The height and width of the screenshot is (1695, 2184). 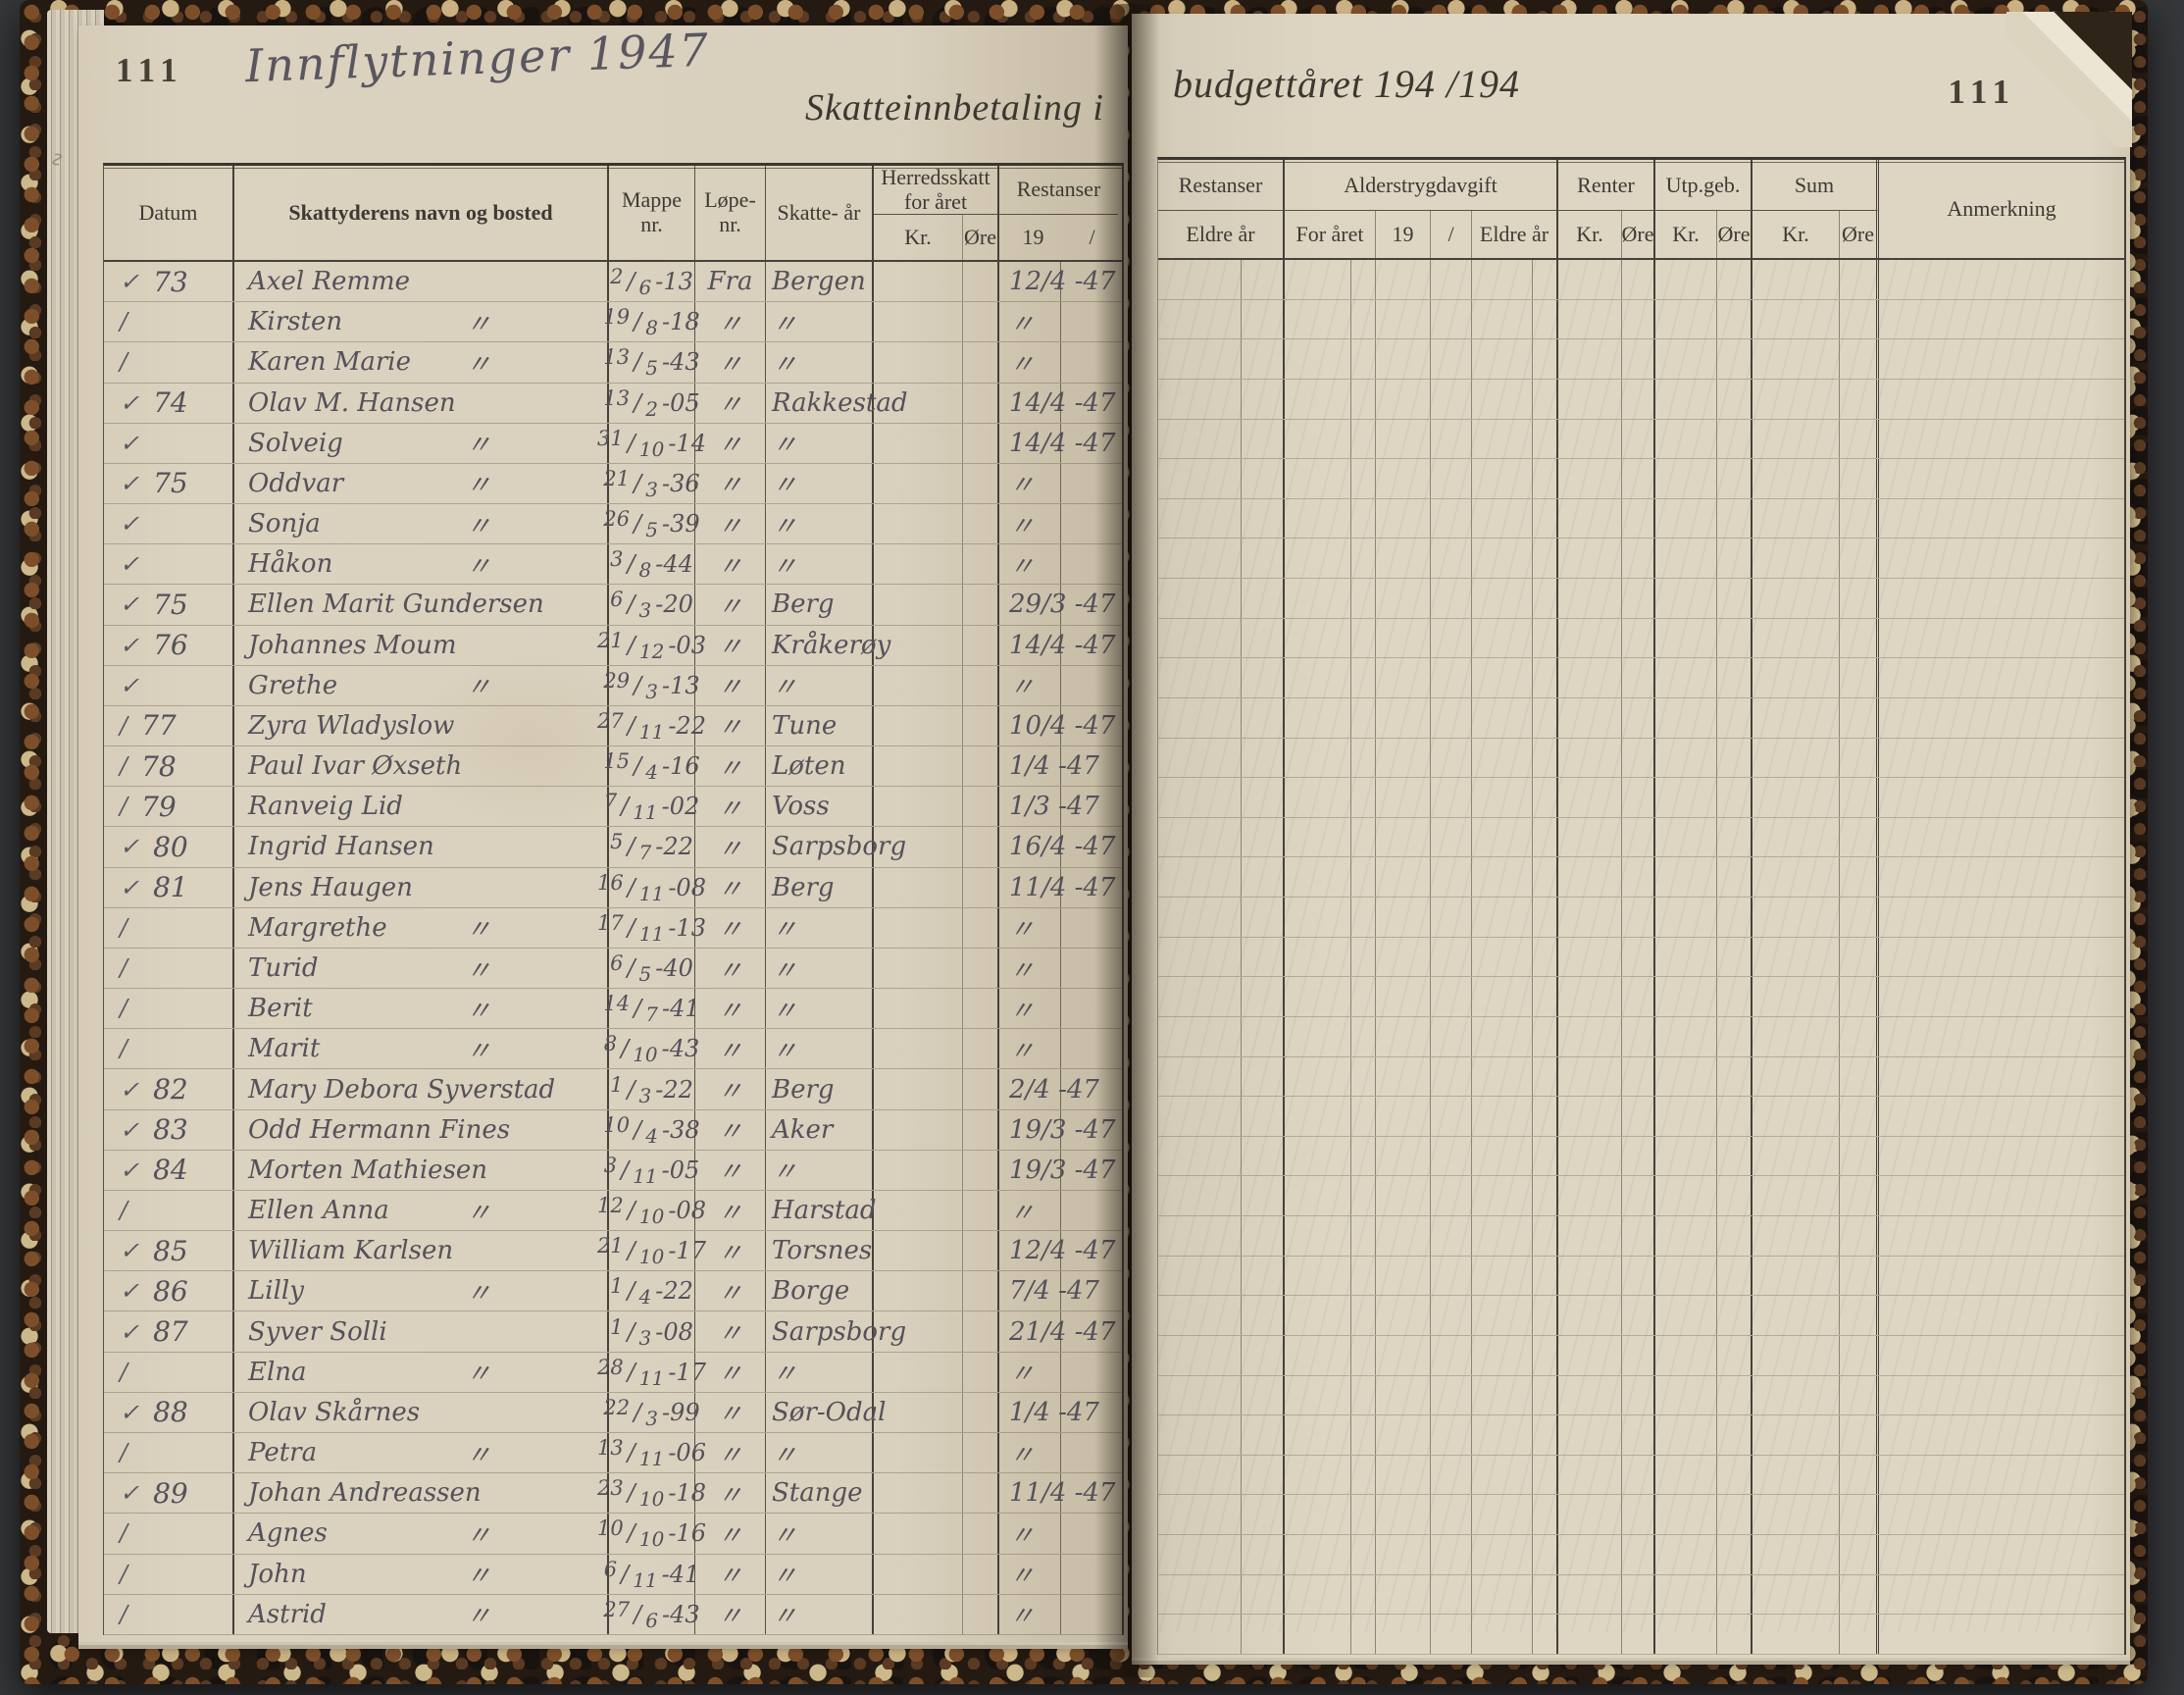 What do you see at coordinates (2002, 208) in the screenshot?
I see `column-header-anmerkning: Anmerkning` at bounding box center [2002, 208].